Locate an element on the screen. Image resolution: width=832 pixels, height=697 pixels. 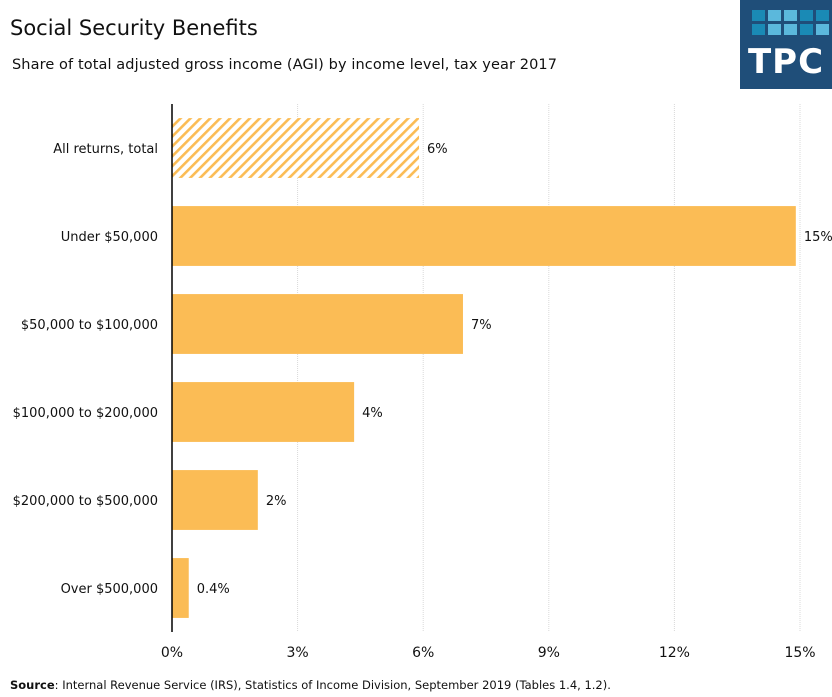
x-tick-label: 6% is located at coordinates (423, 653).